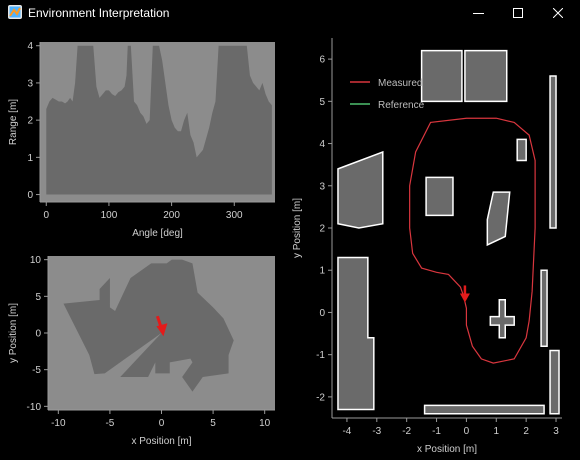 The height and width of the screenshot is (460, 580). I want to click on minimize-icon, so click(478, 13).